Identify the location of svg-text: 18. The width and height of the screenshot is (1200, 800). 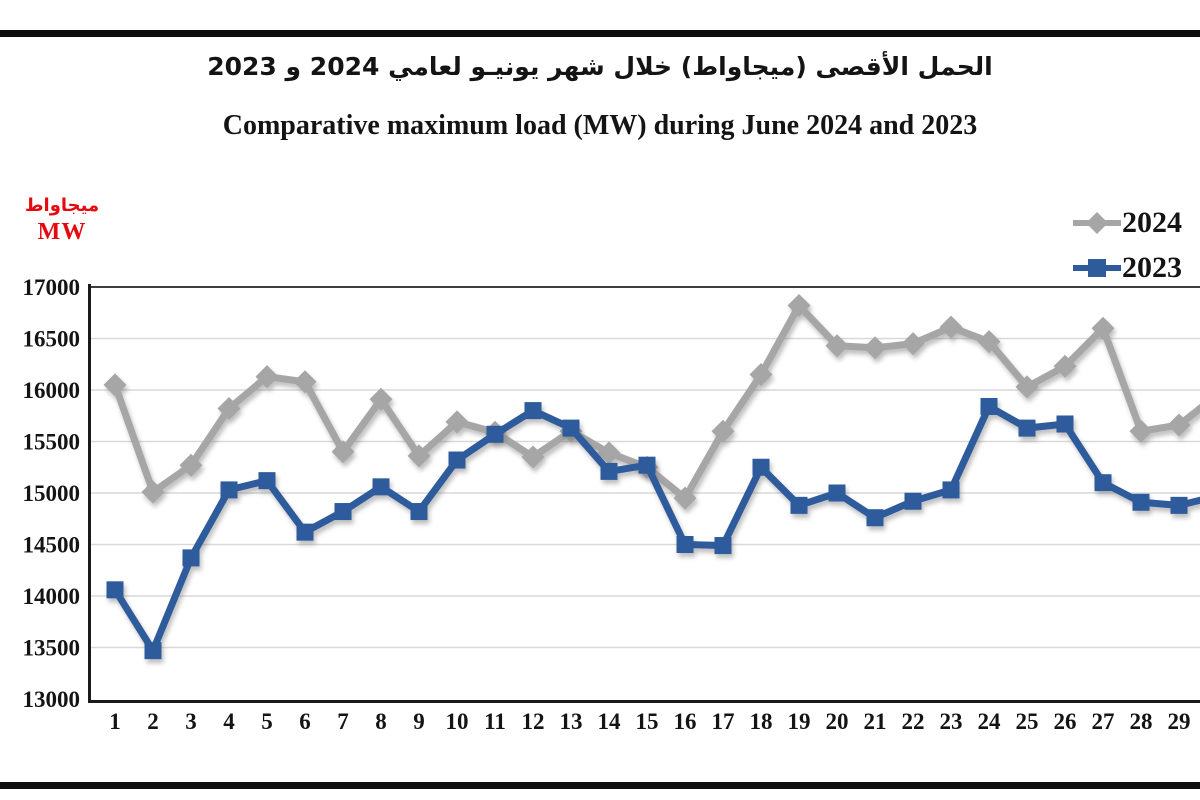
(761, 721).